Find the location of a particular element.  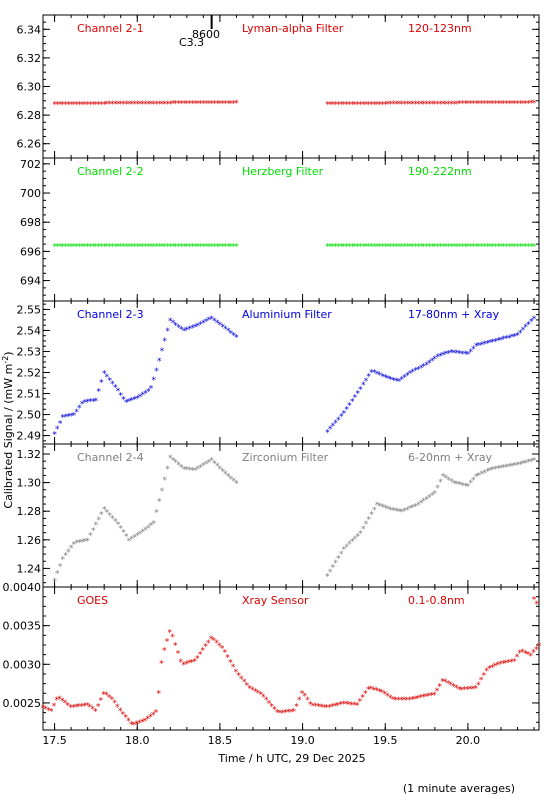

x-tick-label: 18.0 is located at coordinates (137, 740).